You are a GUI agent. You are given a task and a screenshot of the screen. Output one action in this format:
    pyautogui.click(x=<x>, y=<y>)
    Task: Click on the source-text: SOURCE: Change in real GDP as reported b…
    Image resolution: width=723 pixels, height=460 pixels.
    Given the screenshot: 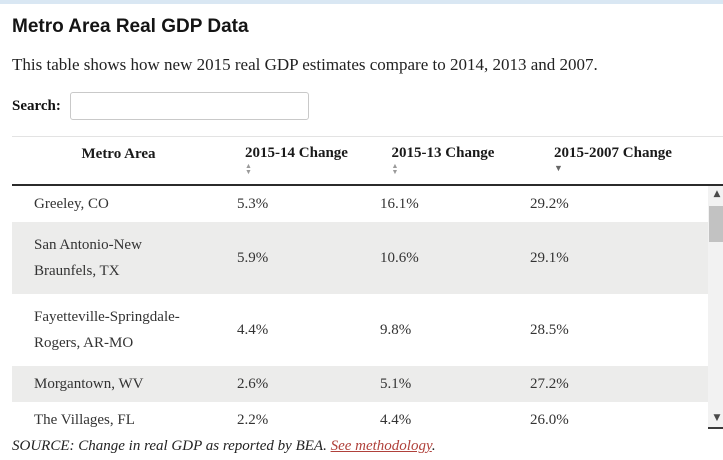 What is the action you would take?
    pyautogui.click(x=171, y=446)
    